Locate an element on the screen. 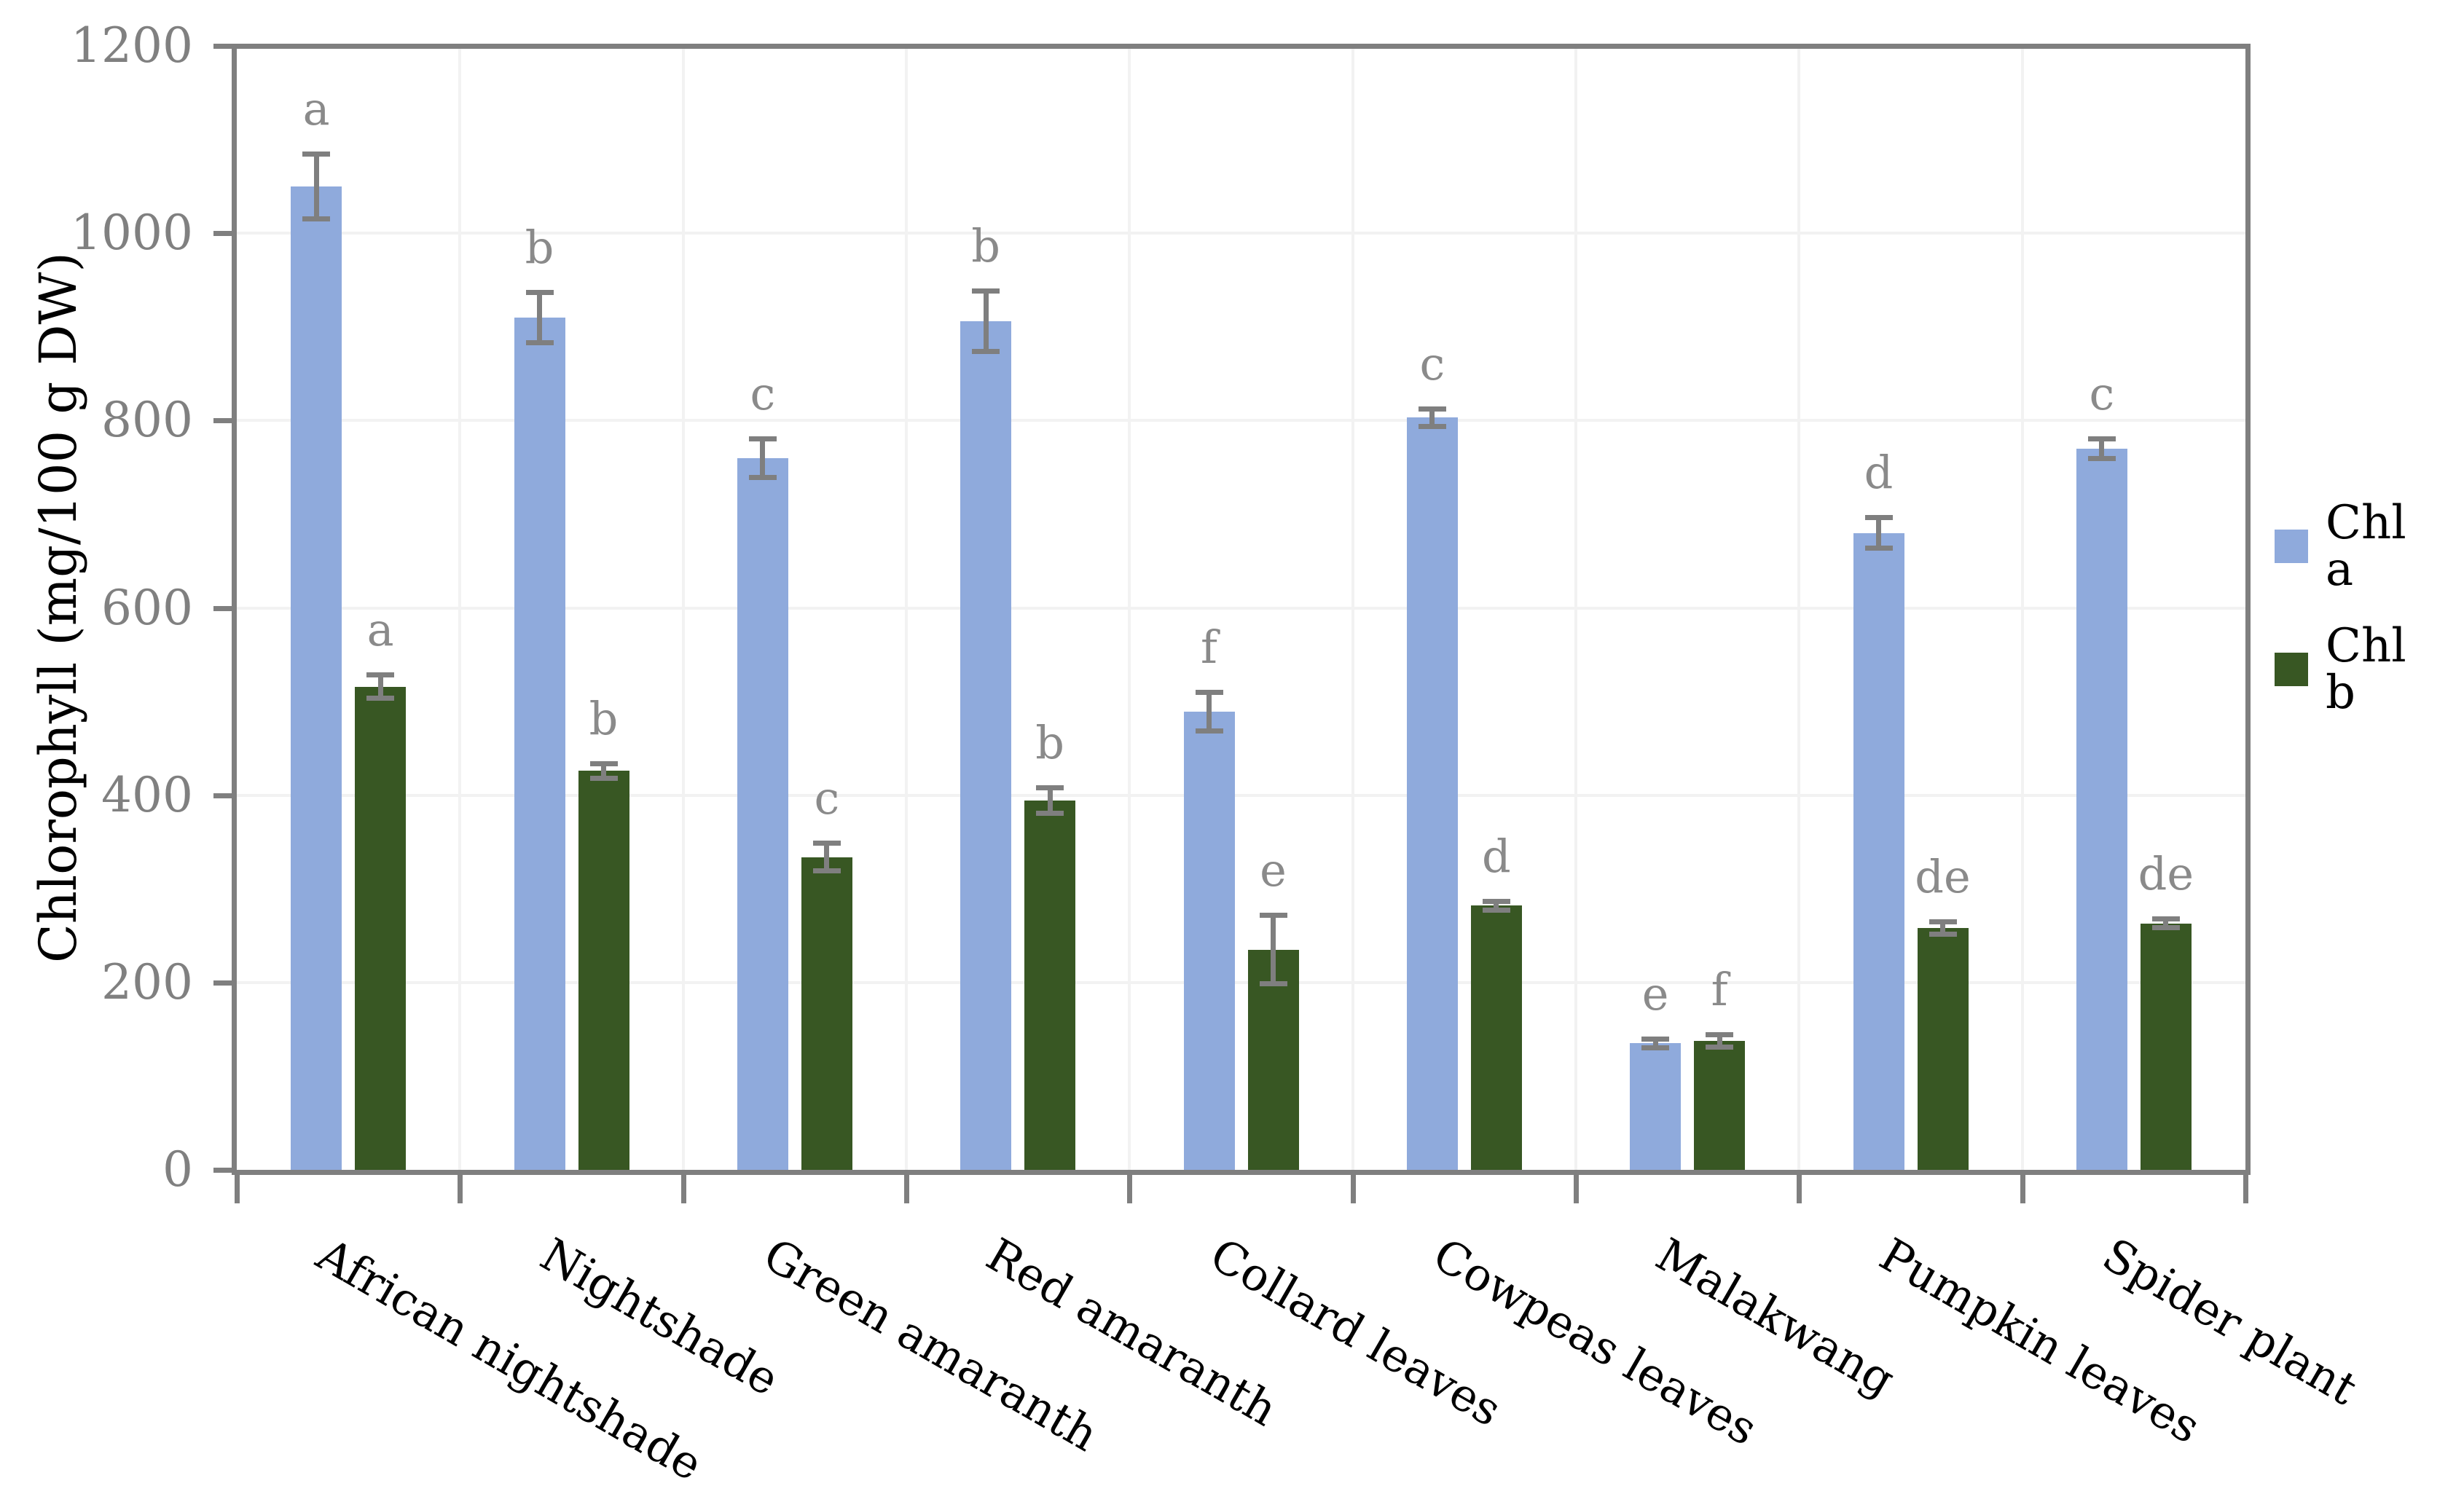 This screenshot has width=2464, height=1502. y-tick-label: 1200 is located at coordinates (132, 46).